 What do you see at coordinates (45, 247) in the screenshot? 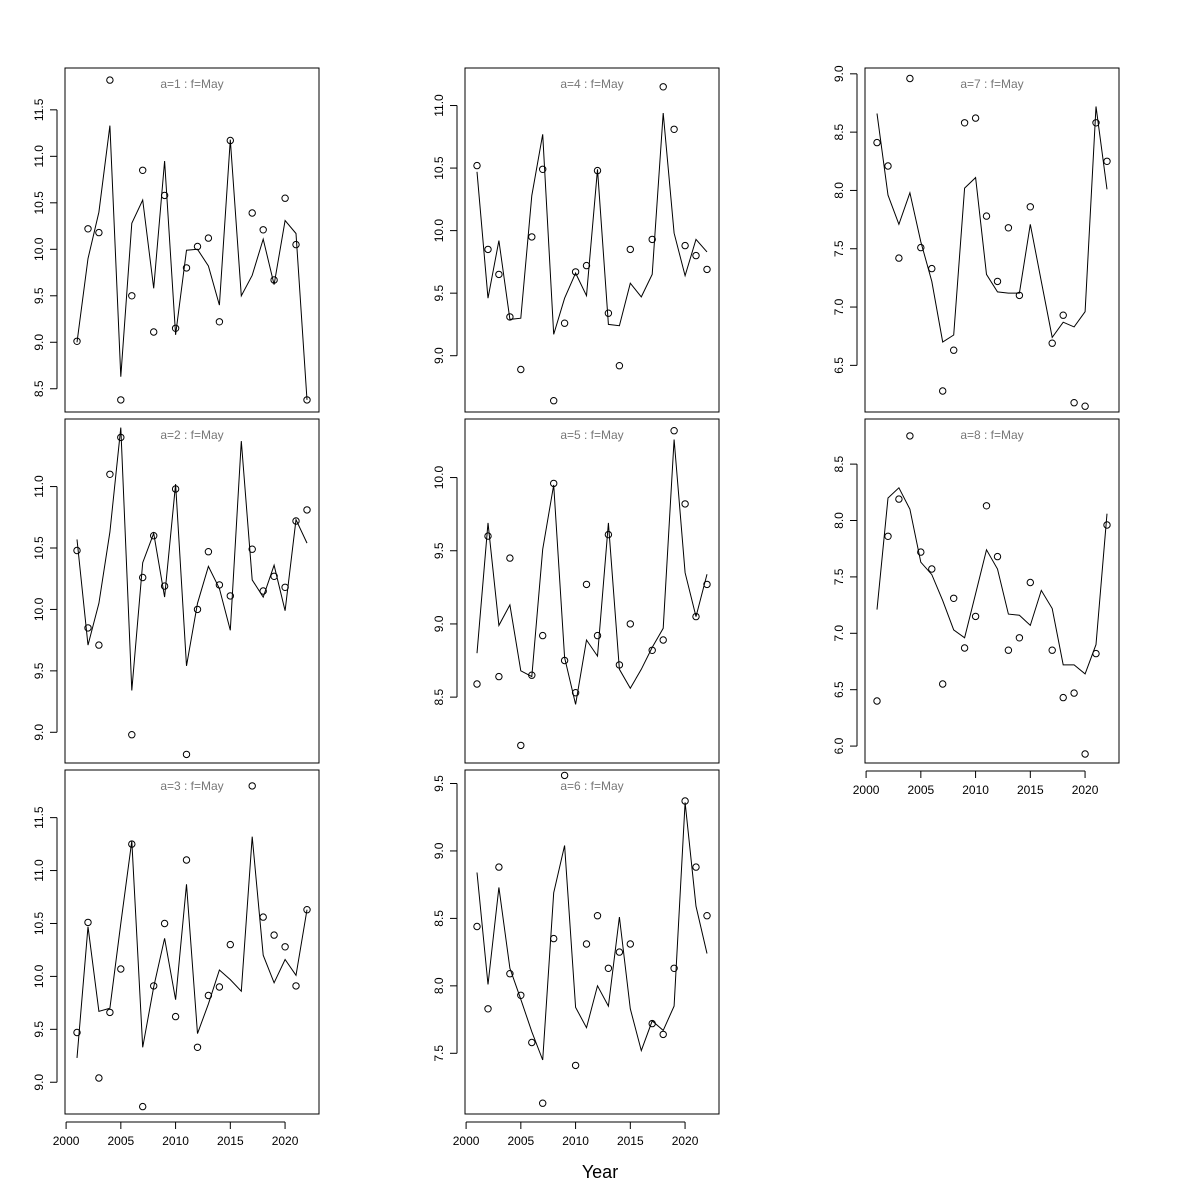
I see `y-axis: 8.5 9.0 9.5 10.0 10.5 11.0 11.5` at bounding box center [45, 247].